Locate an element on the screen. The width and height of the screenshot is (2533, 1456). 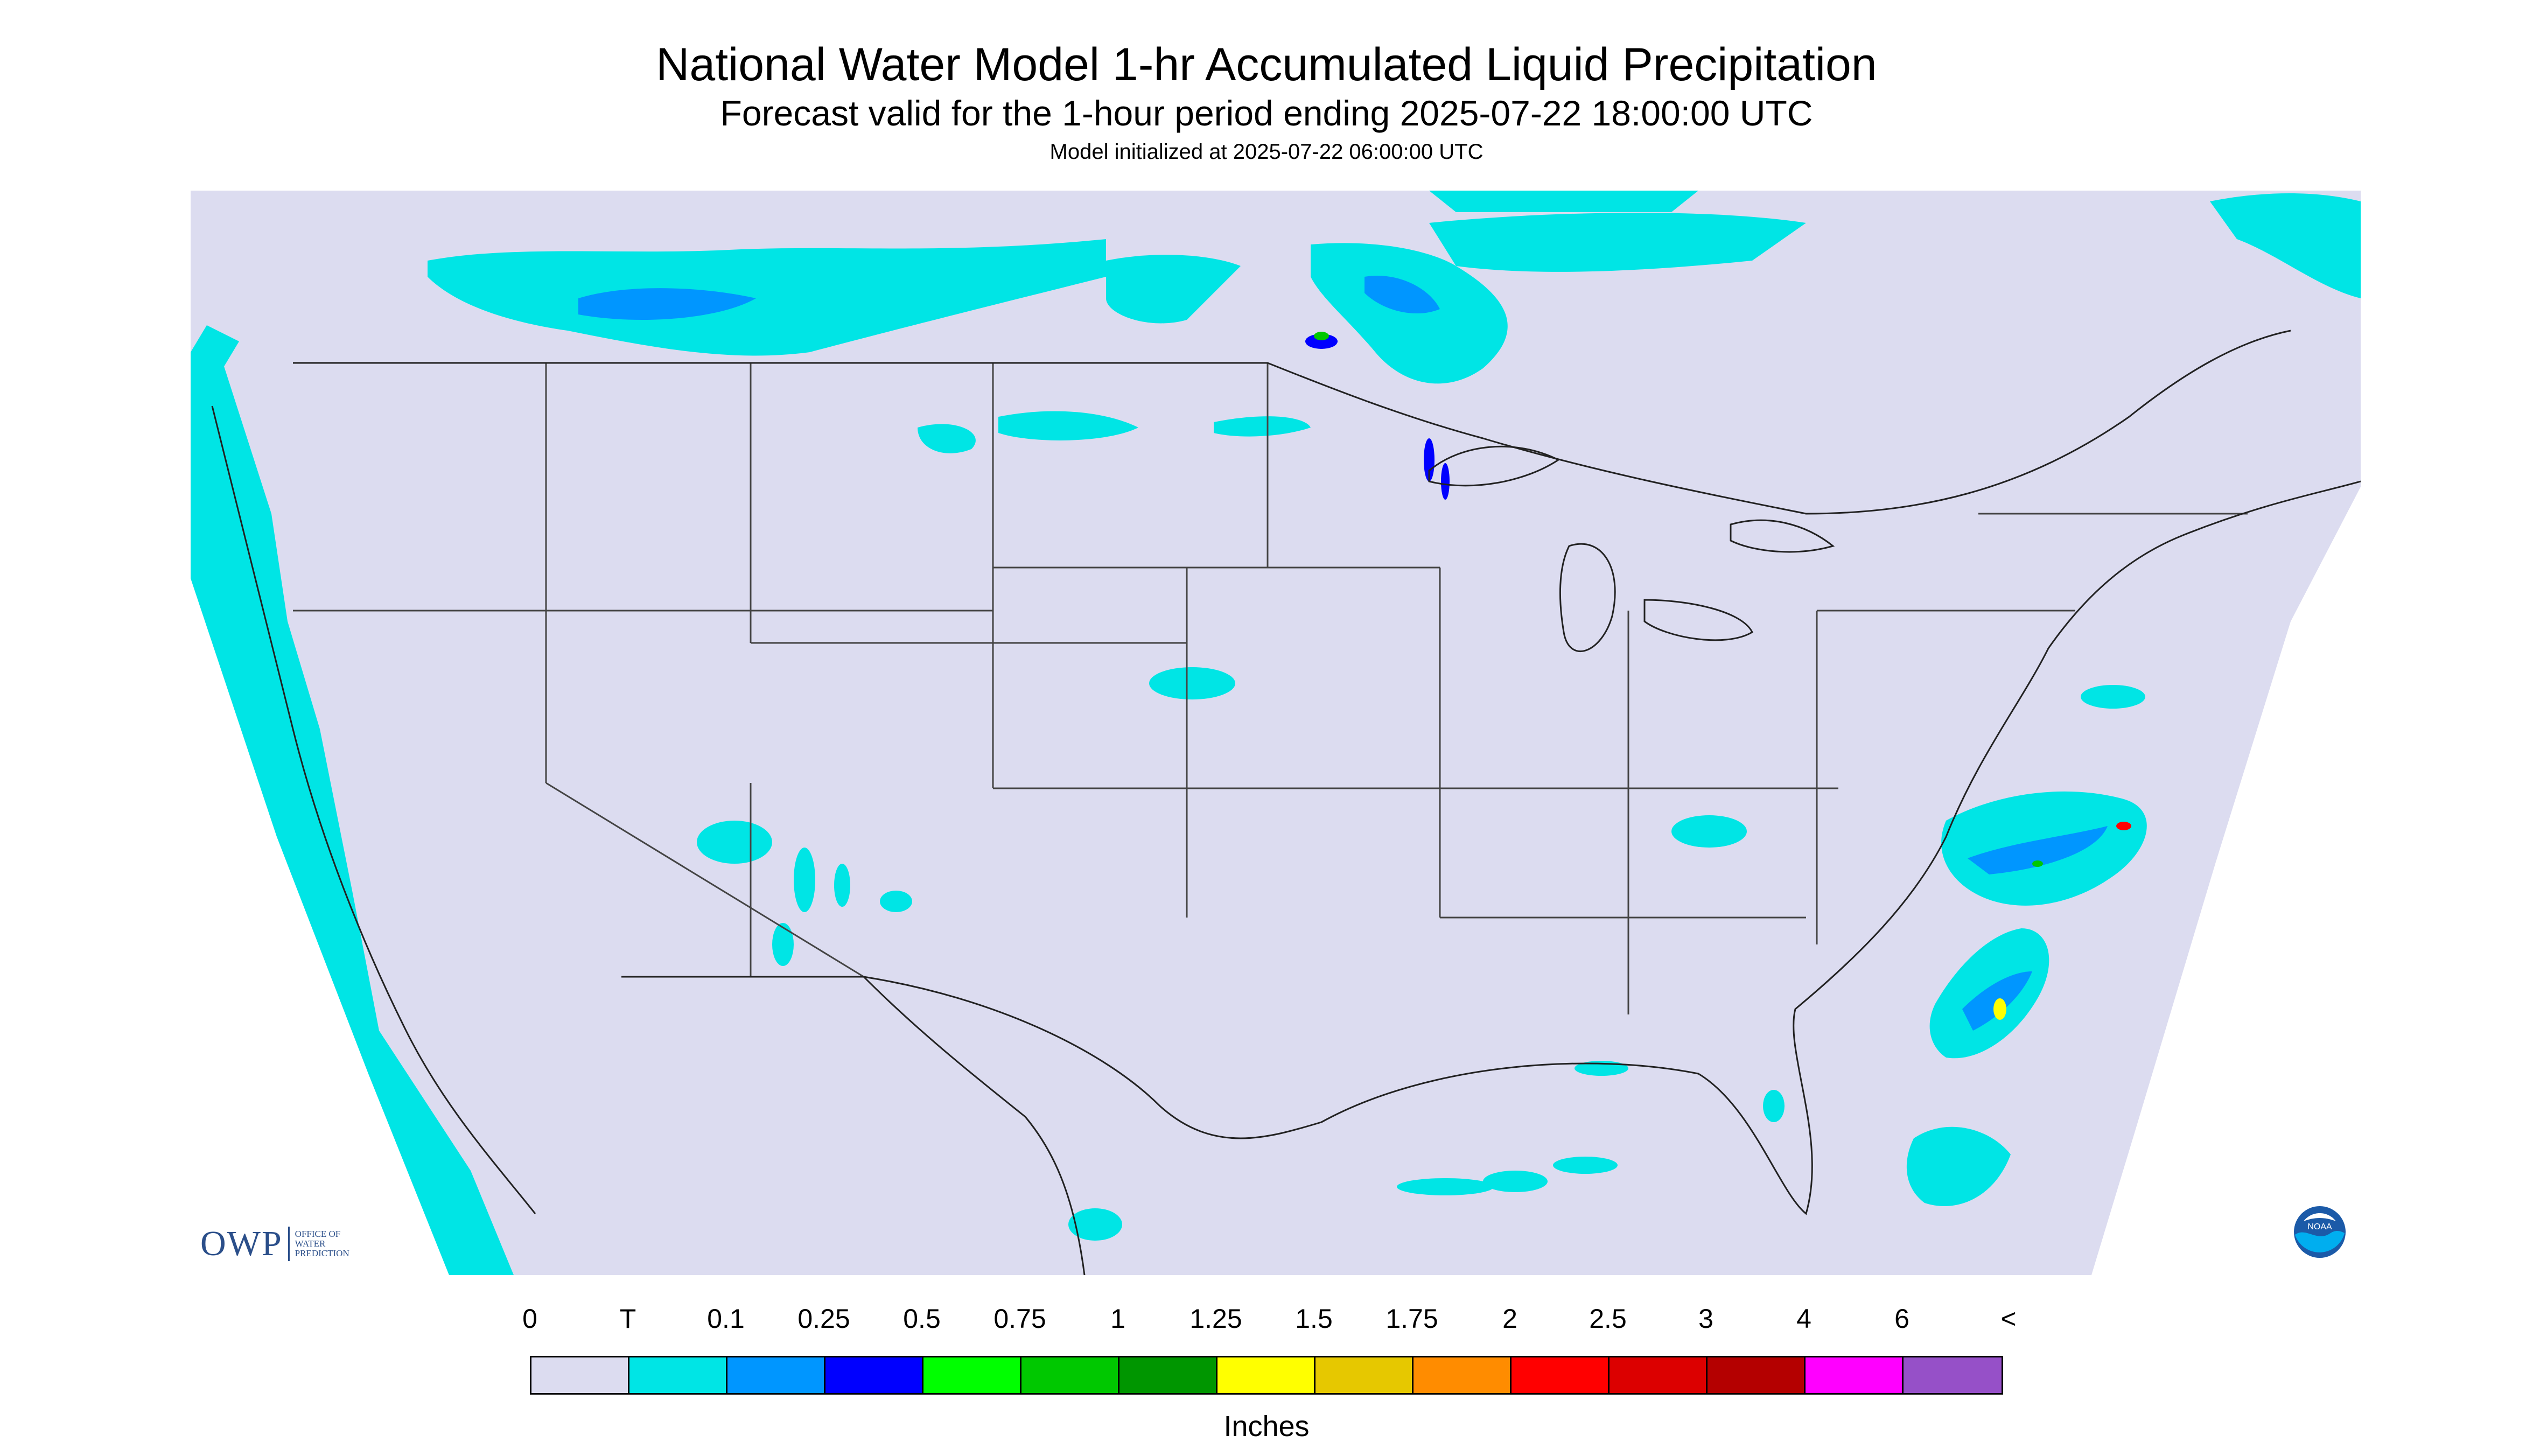
legend-label: 1.75 is located at coordinates (1412, 1319).